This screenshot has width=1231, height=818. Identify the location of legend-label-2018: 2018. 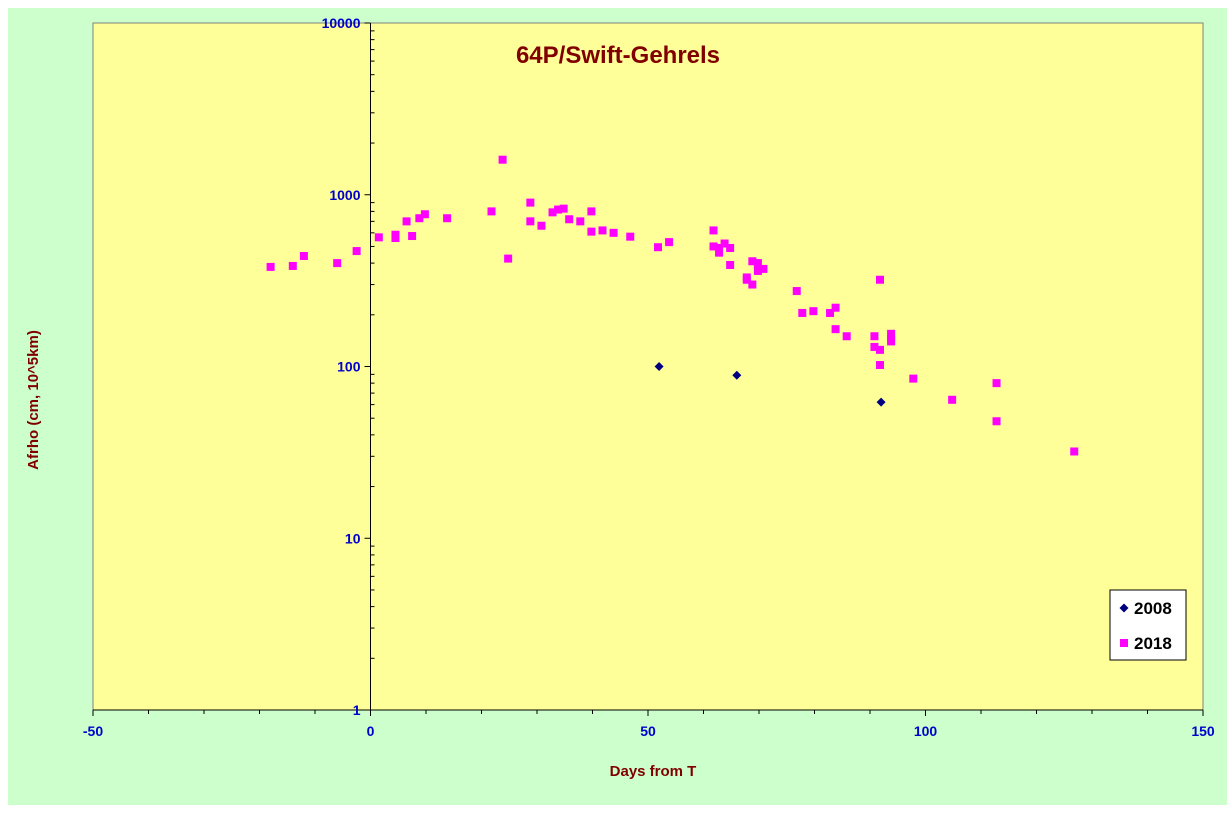
(1153, 643).